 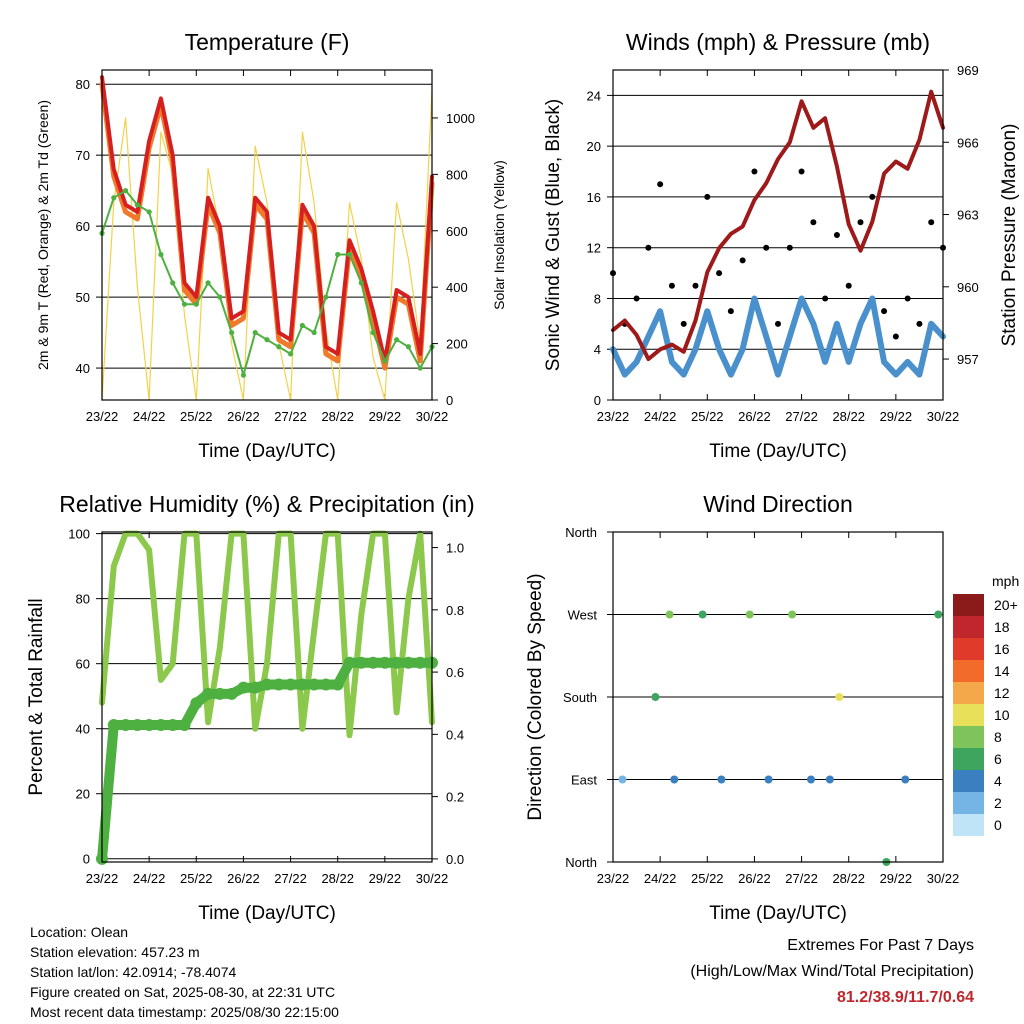 I want to click on panel-1-xtick-label: 27/22, so click(x=290, y=416).